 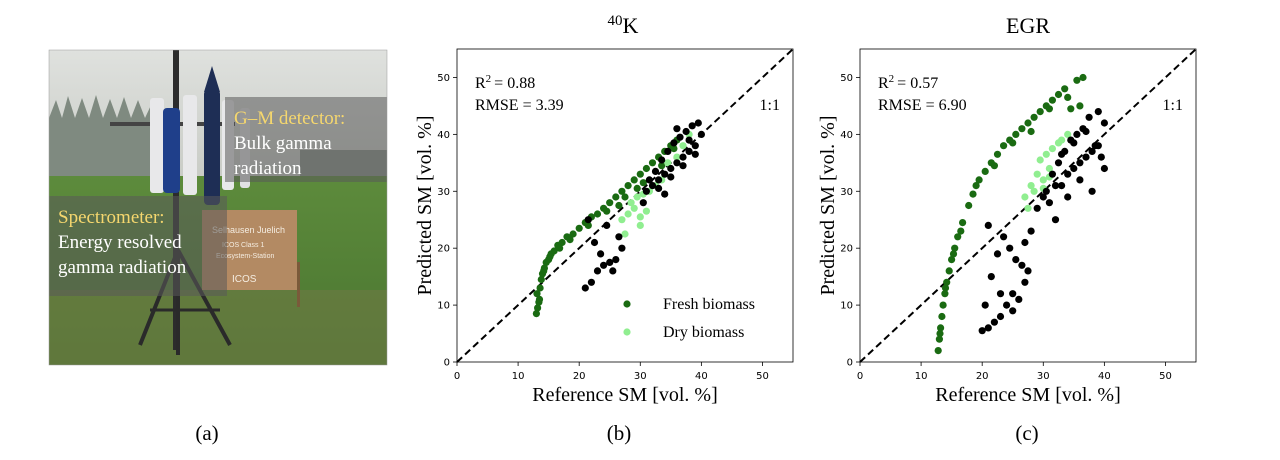 What do you see at coordinates (268, 168) in the screenshot?
I see `gm-detector-body-2: radiation` at bounding box center [268, 168].